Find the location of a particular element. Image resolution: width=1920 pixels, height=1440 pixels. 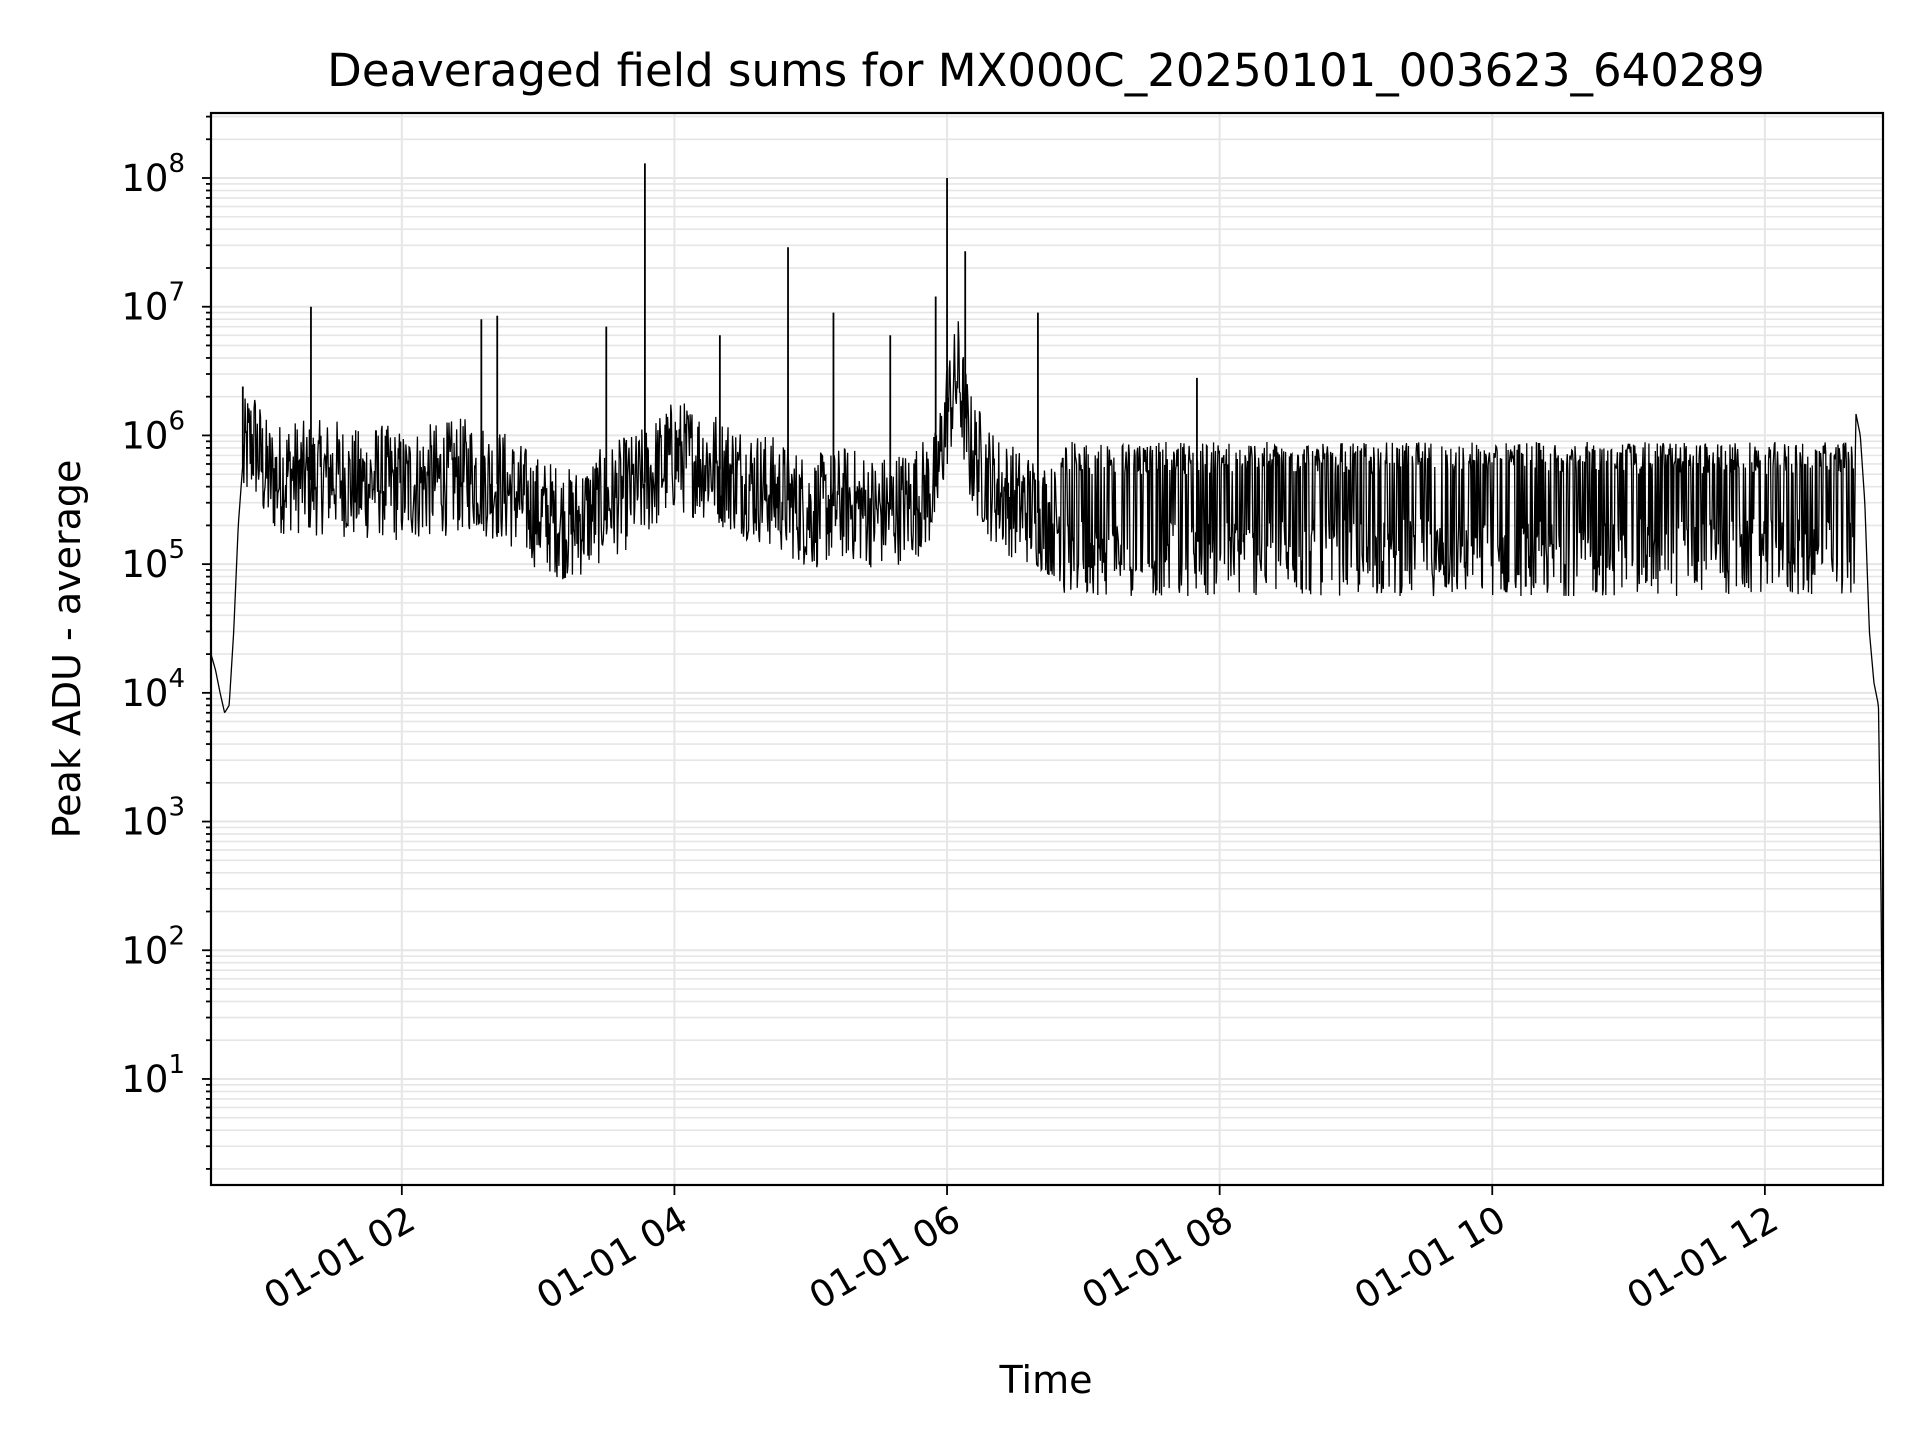

y-tick-label: 10⁷ is located at coordinates (153, 303).